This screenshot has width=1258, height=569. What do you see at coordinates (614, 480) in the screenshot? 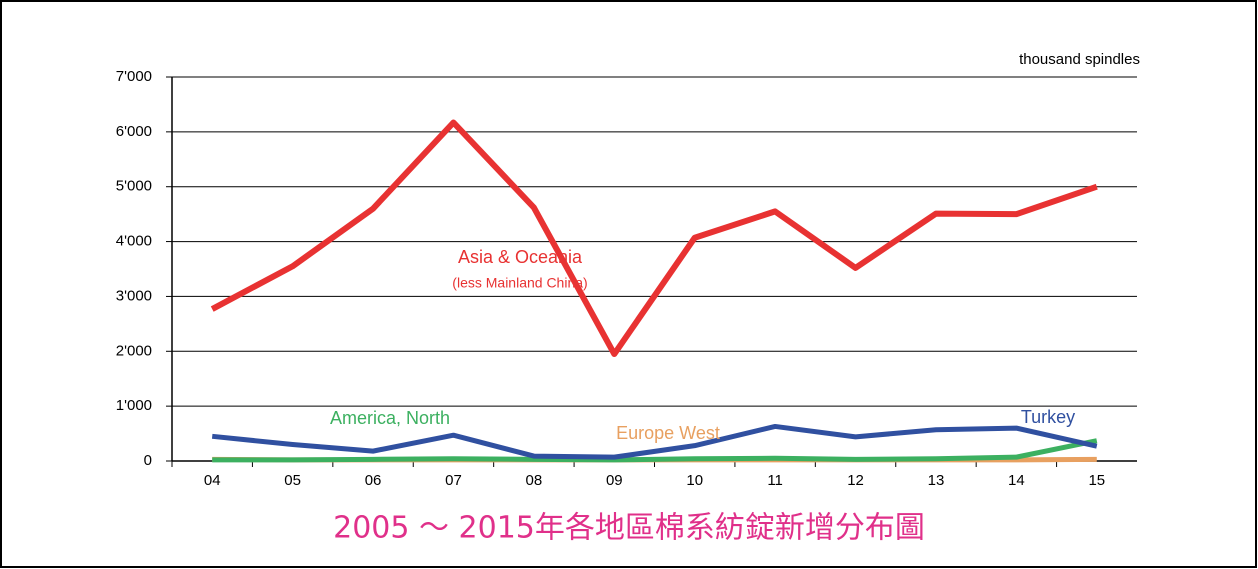
I see `x-tick-label: 09` at bounding box center [614, 480].